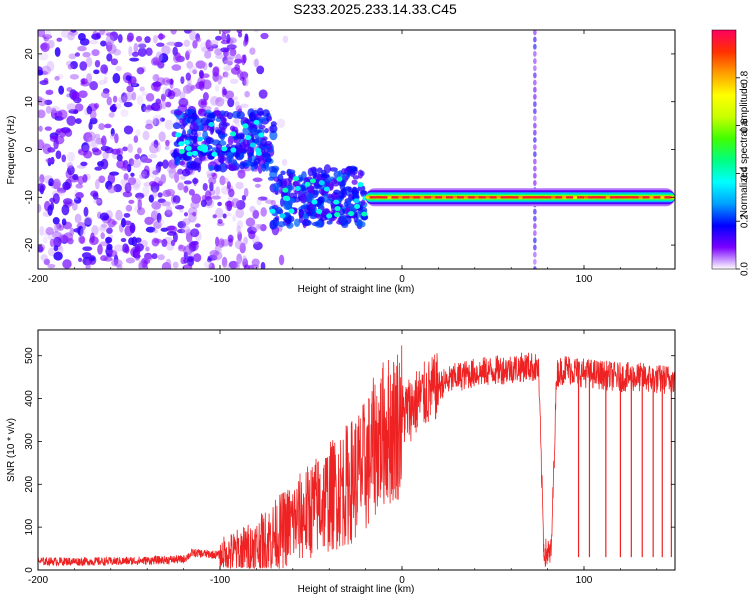 The image size is (750, 600). What do you see at coordinates (724, 149) in the screenshot?
I see `colorbar-gradient` at bounding box center [724, 149].